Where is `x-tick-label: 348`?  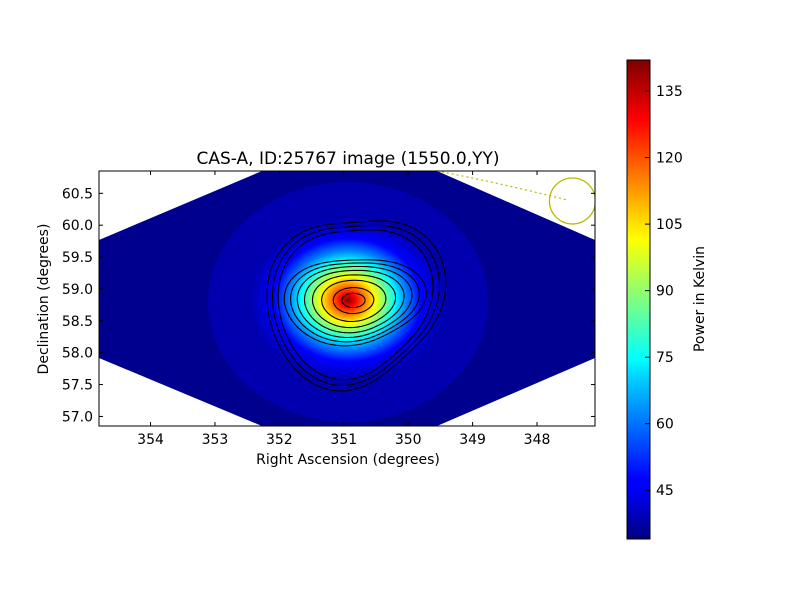 x-tick-label: 348 is located at coordinates (537, 440).